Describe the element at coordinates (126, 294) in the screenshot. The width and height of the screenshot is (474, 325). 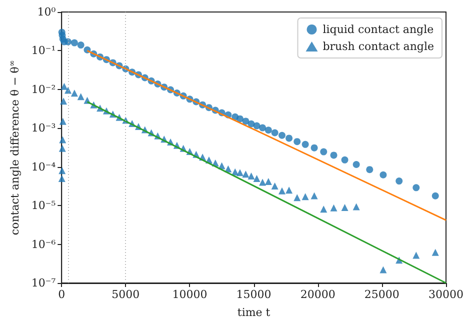
I see `x-tick-label: 5000` at that location.